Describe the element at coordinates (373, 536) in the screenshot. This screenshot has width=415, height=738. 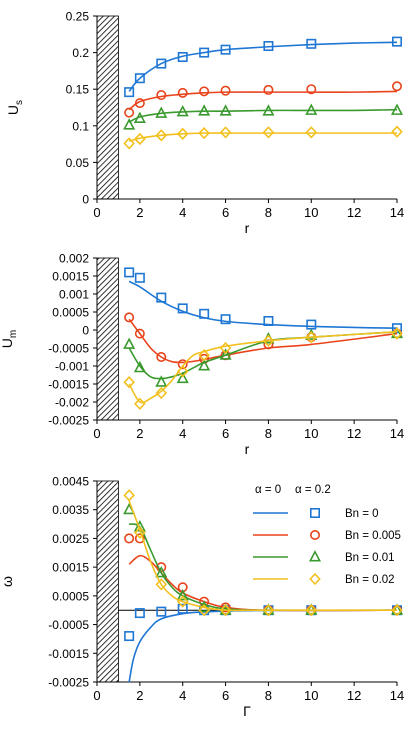
I see `legend-label-bn-0-005: Bn = 0.005` at that location.